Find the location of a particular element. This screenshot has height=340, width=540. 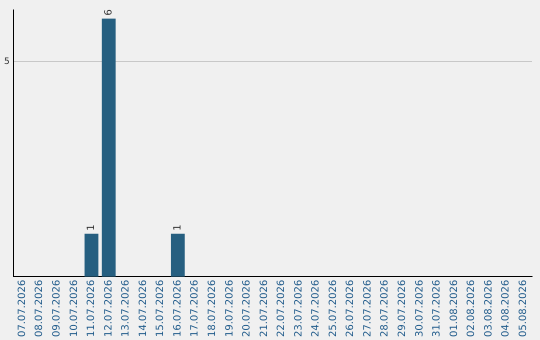

x-tick-label: 26.07.2026 is located at coordinates (350, 309).